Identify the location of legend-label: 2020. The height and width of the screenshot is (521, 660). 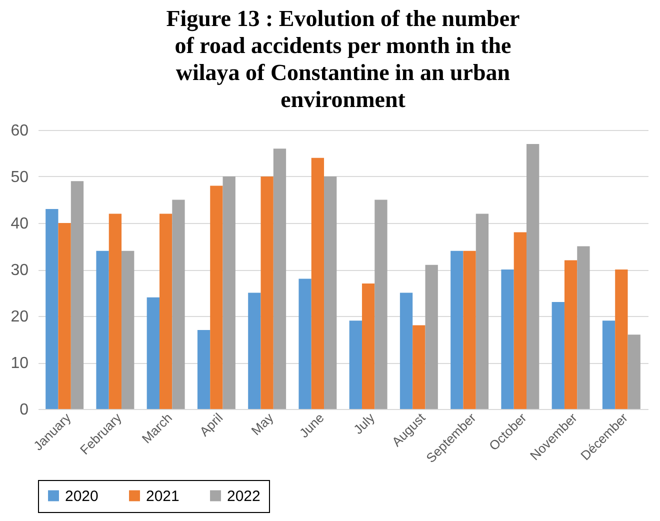
(81, 496).